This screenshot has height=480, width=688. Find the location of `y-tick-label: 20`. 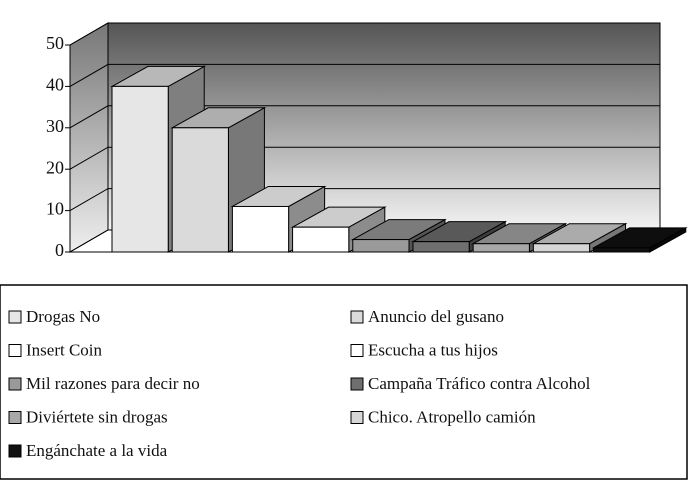

y-tick-label: 20 is located at coordinates (55, 167).